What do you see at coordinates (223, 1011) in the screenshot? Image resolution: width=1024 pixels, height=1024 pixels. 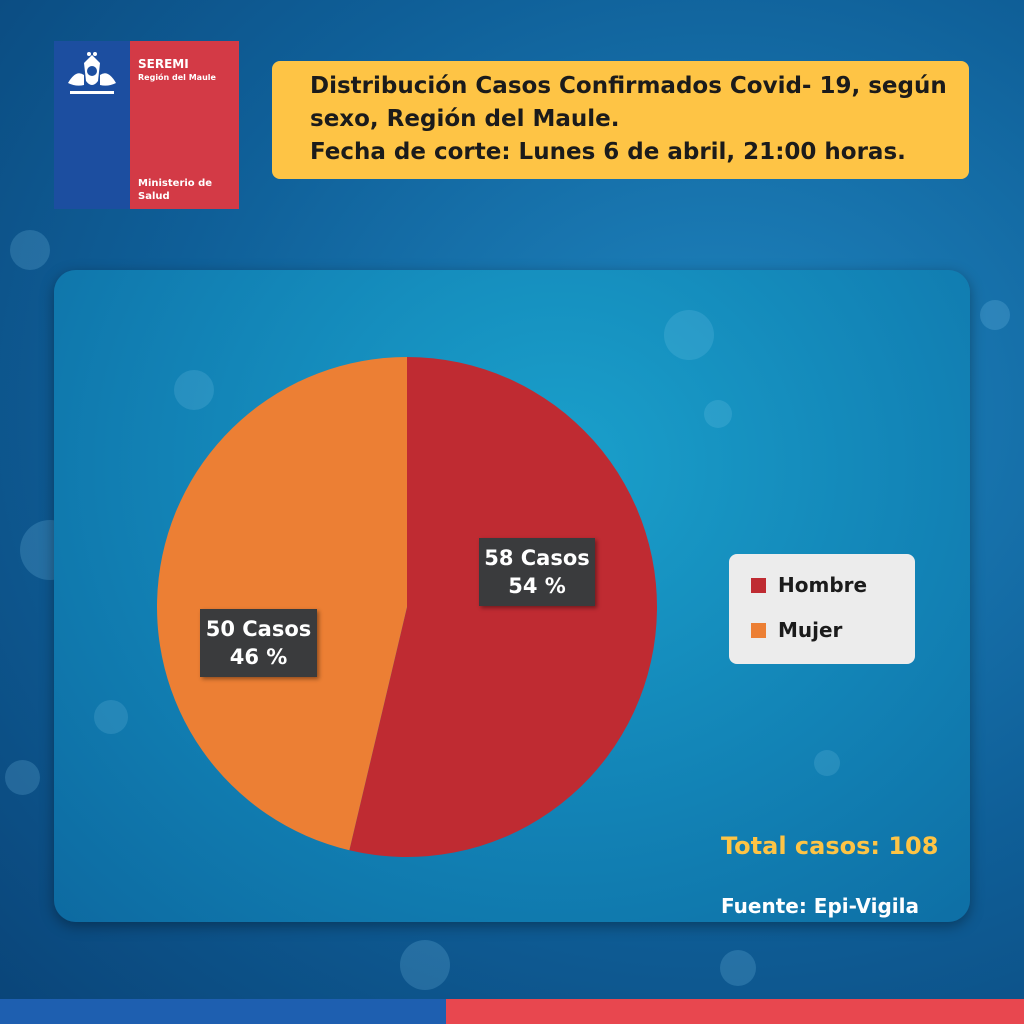 I see `footer-bar-blue` at bounding box center [223, 1011].